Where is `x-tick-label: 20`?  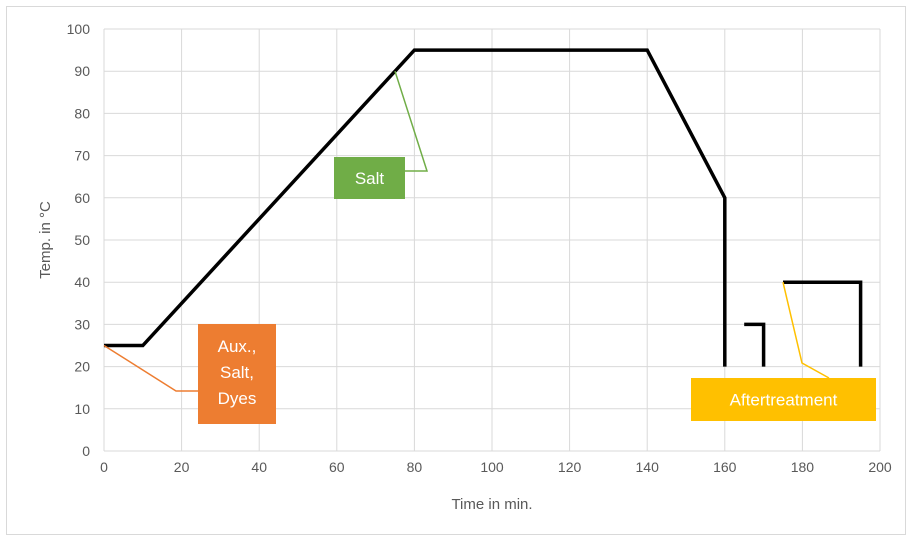
x-tick-label: 20 is located at coordinates (182, 467).